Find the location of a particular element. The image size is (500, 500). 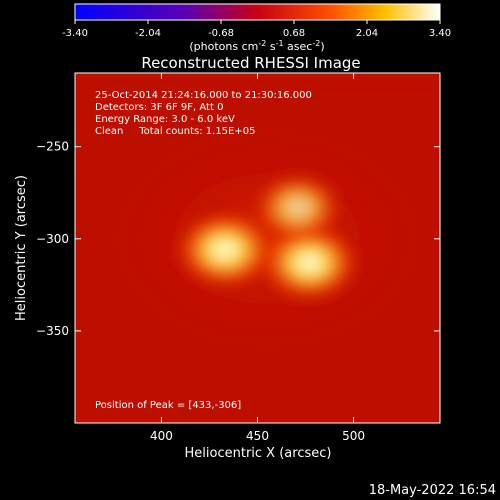

info-line-energy: Energy Range: 3.0 - 6.0 keV is located at coordinates (165, 119).